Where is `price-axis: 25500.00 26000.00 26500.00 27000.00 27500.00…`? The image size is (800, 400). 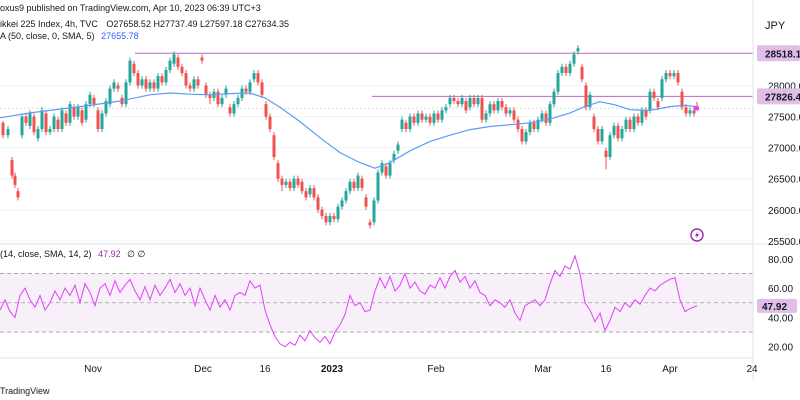
price-axis: 25500.00 26000.00 26500.00 27000.00 27500.00… is located at coordinates (784, 165).